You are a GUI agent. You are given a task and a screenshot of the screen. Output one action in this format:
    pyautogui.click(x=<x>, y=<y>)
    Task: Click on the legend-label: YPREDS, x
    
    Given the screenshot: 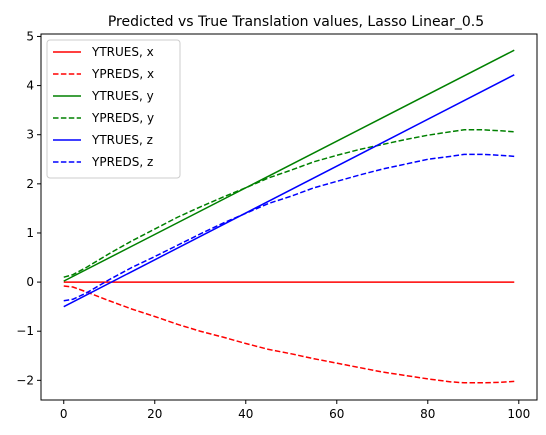 What is the action you would take?
    pyautogui.click(x=122, y=74)
    